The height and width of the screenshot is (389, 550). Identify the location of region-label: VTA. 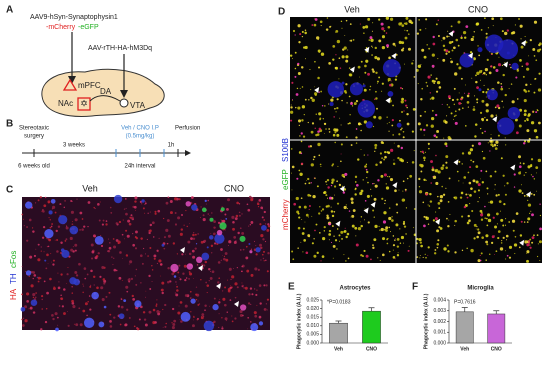
(138, 105).